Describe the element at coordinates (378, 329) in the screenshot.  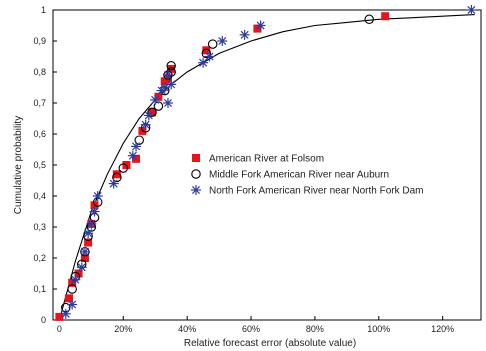
I see `x-tick-label: 100%` at that location.